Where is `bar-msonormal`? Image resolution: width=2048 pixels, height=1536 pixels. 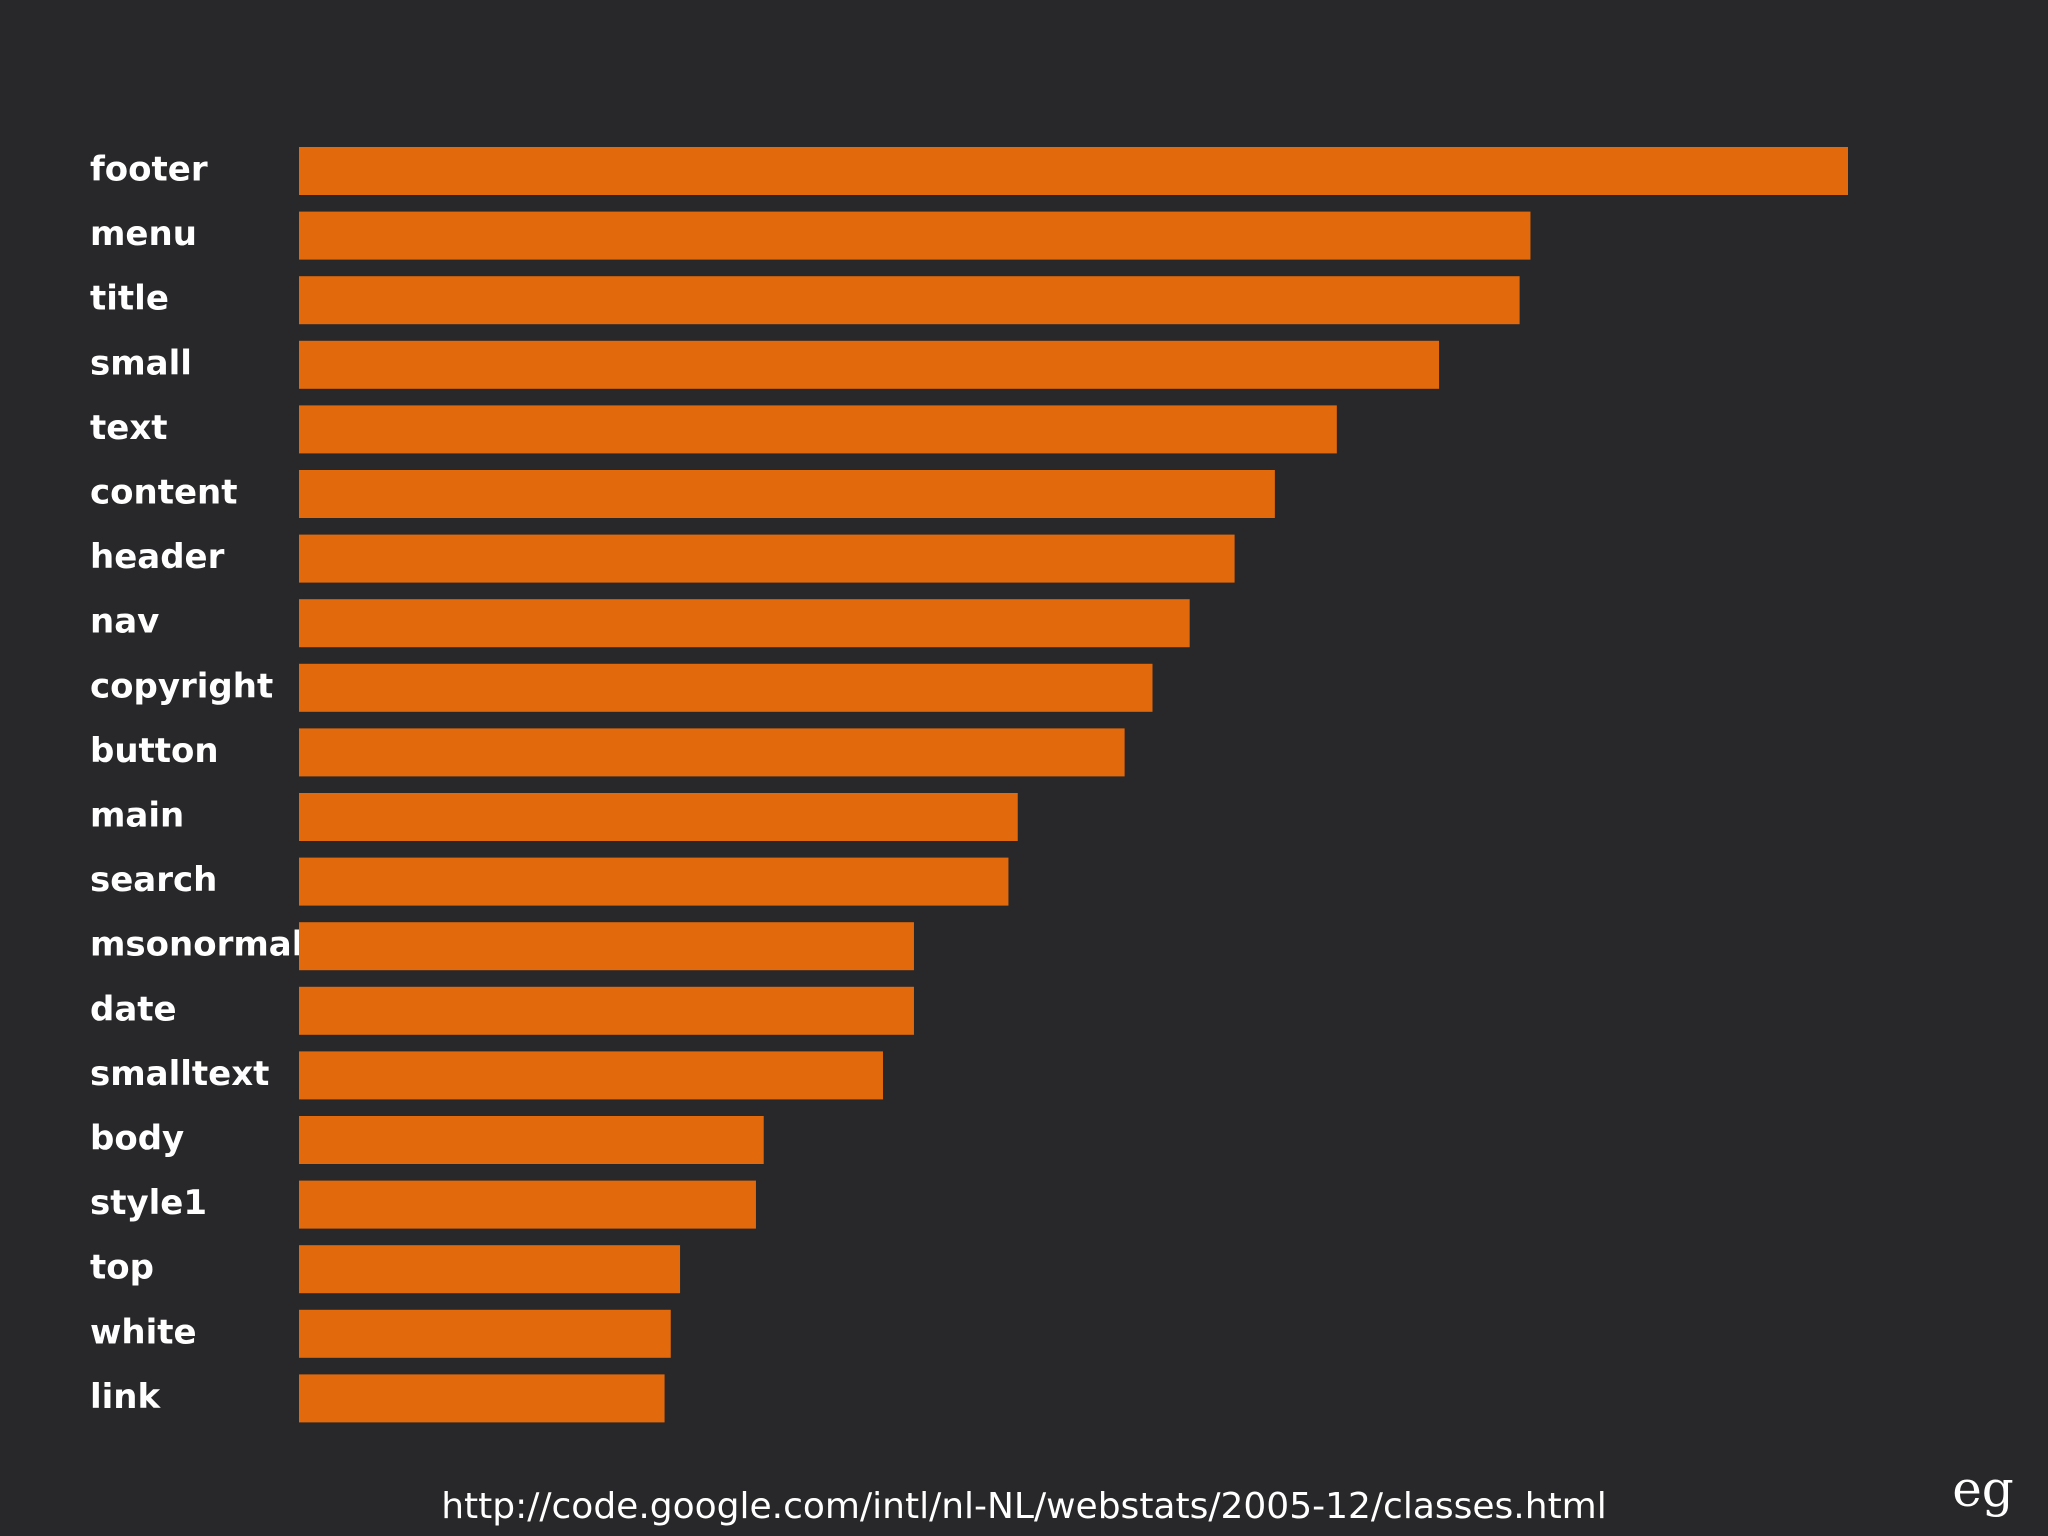 bar-msonormal is located at coordinates (606, 946).